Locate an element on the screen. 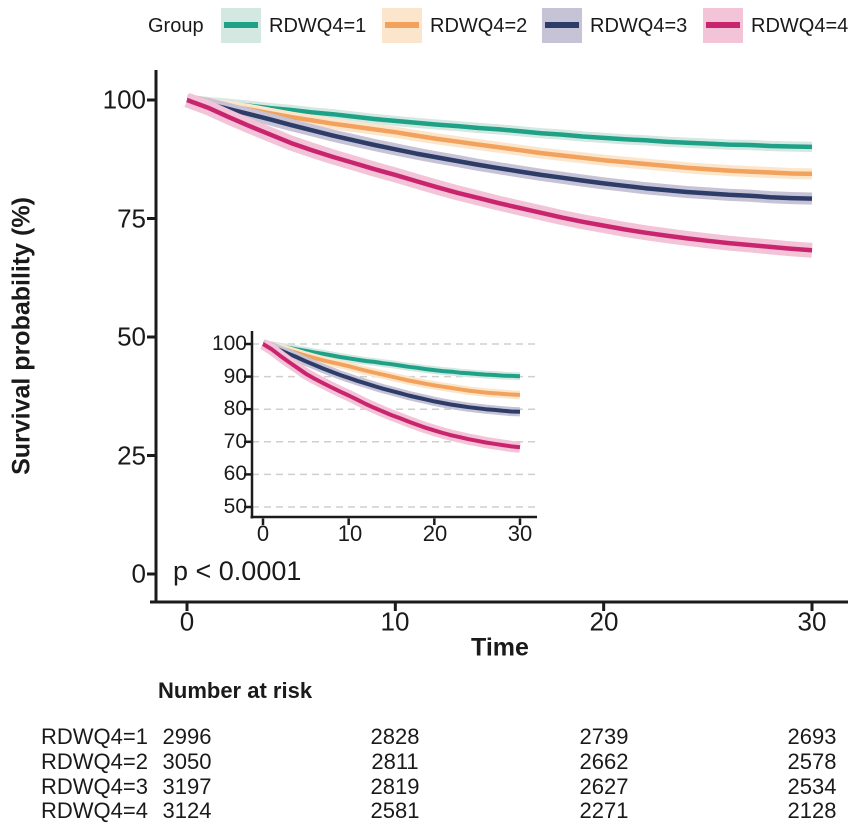 This screenshot has width=850, height=827. main-xtick-0: 0 is located at coordinates (187, 621).